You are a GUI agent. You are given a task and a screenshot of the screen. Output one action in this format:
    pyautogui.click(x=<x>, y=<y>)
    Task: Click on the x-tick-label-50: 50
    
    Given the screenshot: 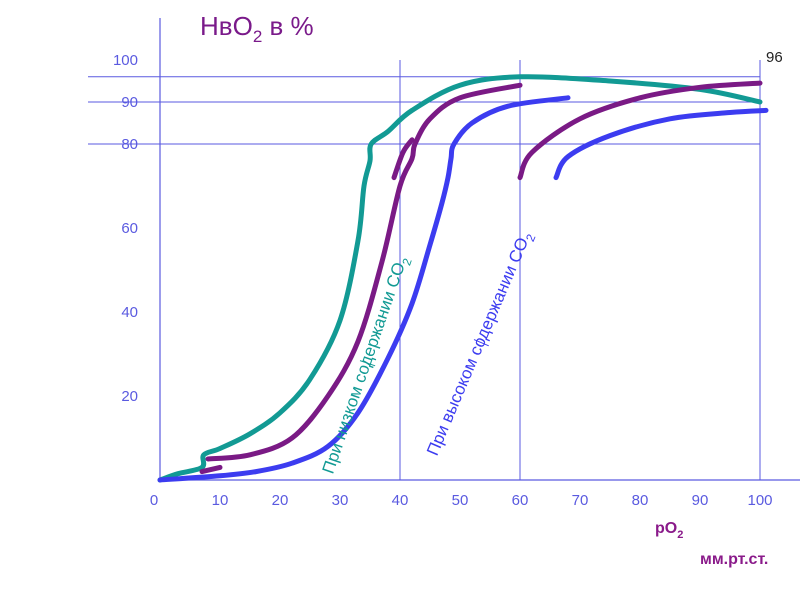 What is the action you would take?
    pyautogui.click(x=460, y=500)
    